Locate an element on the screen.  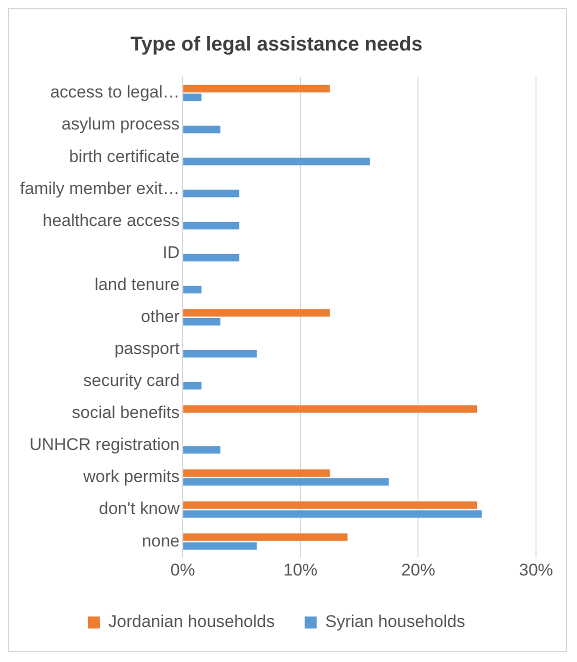
y-tick-label: work permits is located at coordinates (131, 476).